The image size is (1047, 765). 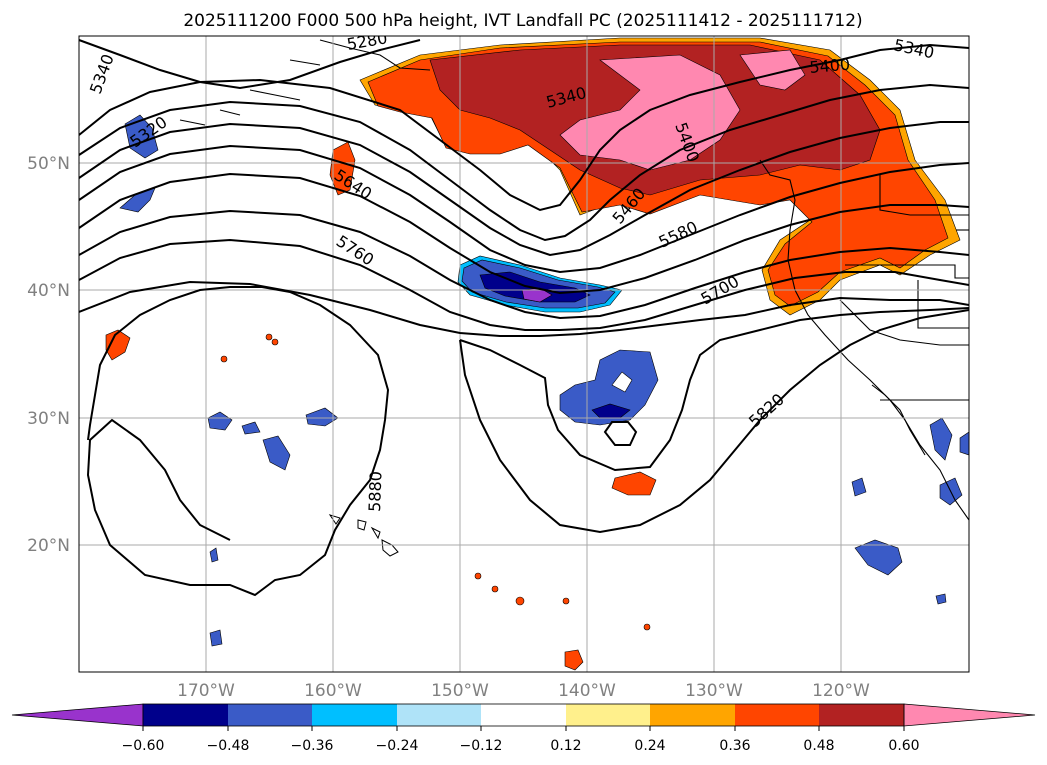 I want to click on contour-label: 5400, so click(x=830, y=66).